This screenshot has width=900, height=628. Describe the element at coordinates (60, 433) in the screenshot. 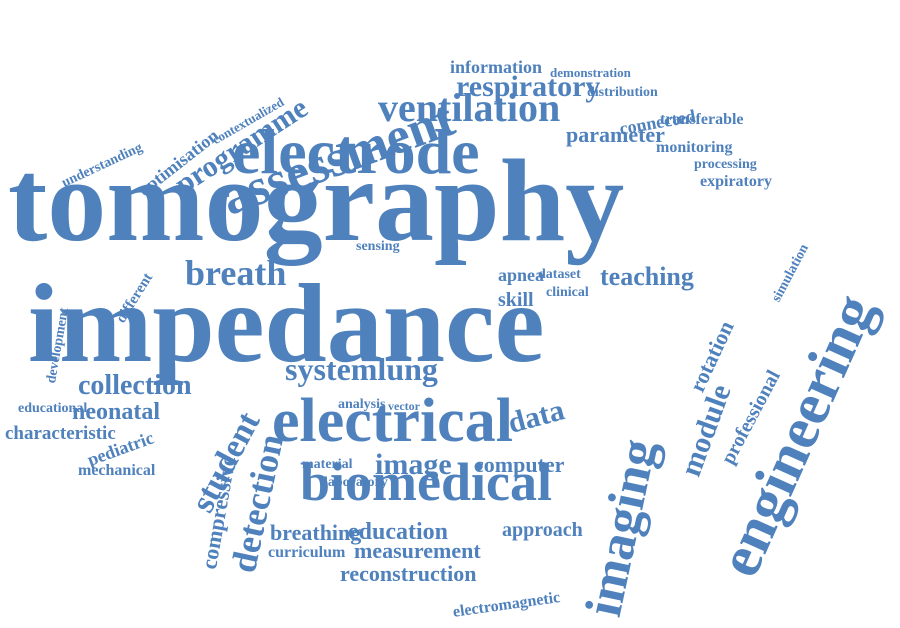

I see `cloud-word-characteristic: characteristic` at that location.